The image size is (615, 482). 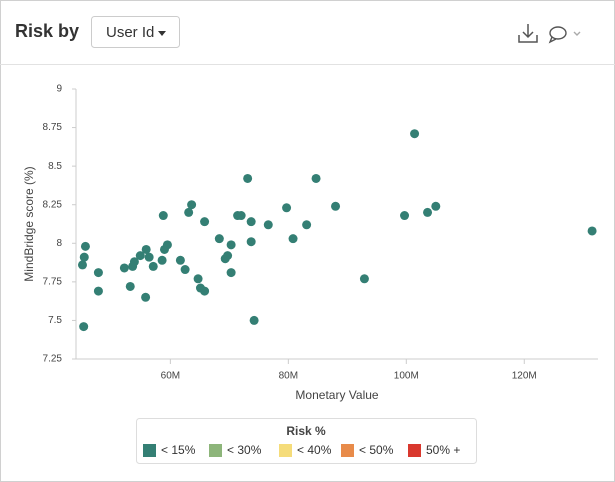 What do you see at coordinates (306, 431) in the screenshot?
I see `legend-title: Risk %` at bounding box center [306, 431].